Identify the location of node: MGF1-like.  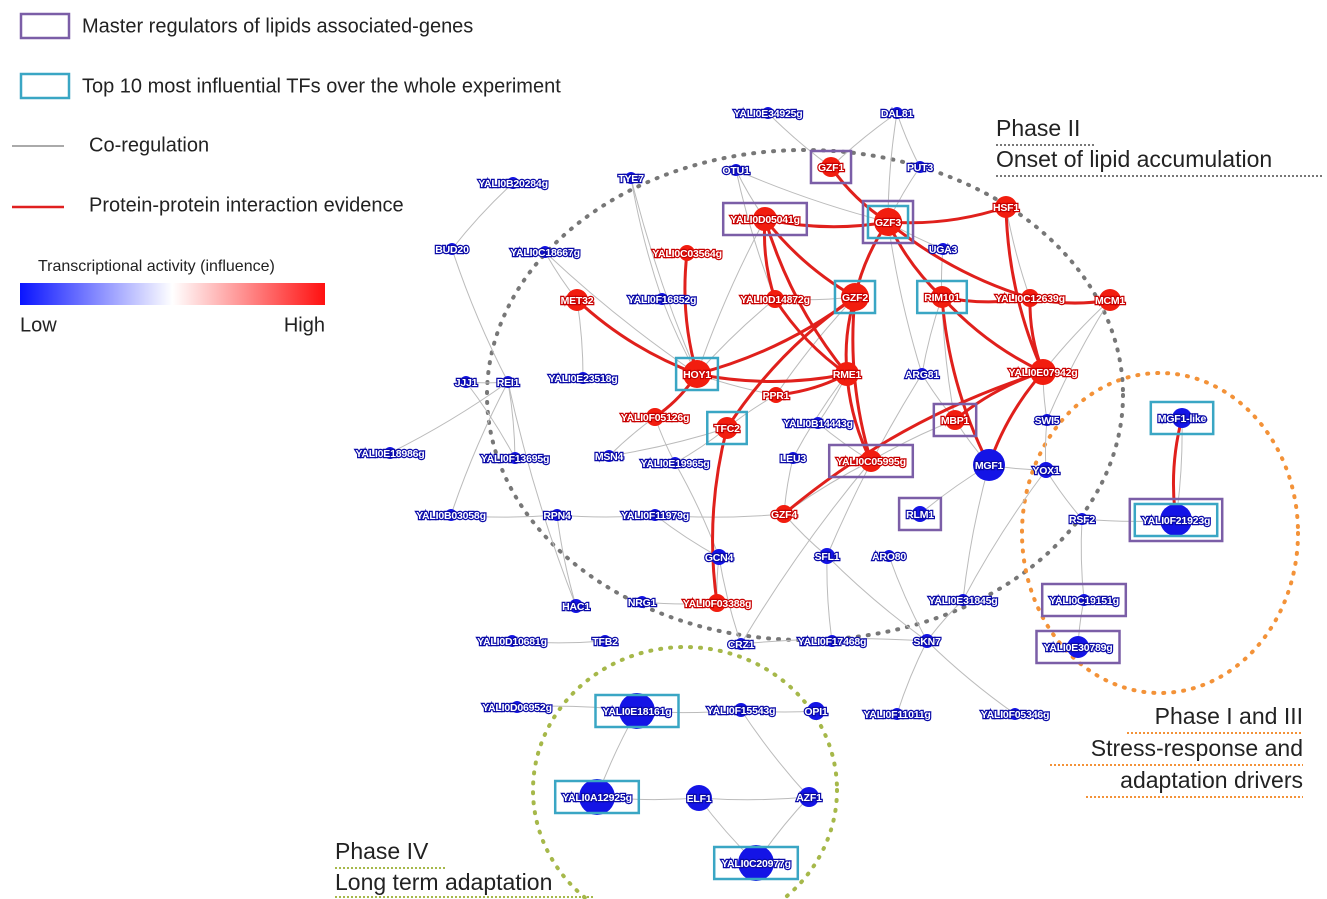
(1182, 418).